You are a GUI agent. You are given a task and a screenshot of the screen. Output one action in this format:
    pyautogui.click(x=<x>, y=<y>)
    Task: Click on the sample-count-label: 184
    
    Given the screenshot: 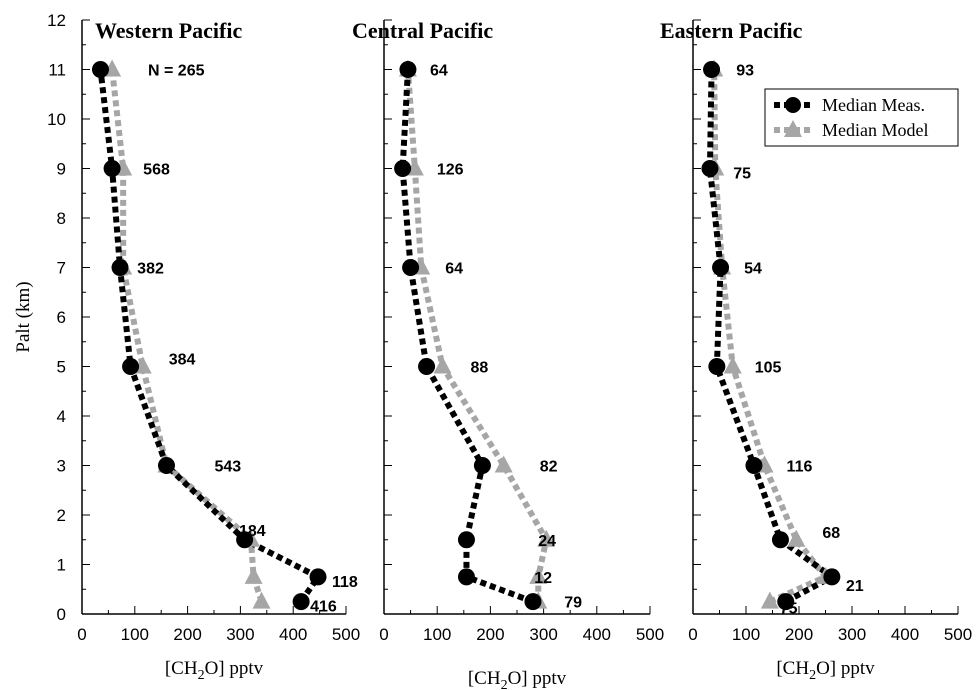 What is the action you would take?
    pyautogui.click(x=252, y=531)
    